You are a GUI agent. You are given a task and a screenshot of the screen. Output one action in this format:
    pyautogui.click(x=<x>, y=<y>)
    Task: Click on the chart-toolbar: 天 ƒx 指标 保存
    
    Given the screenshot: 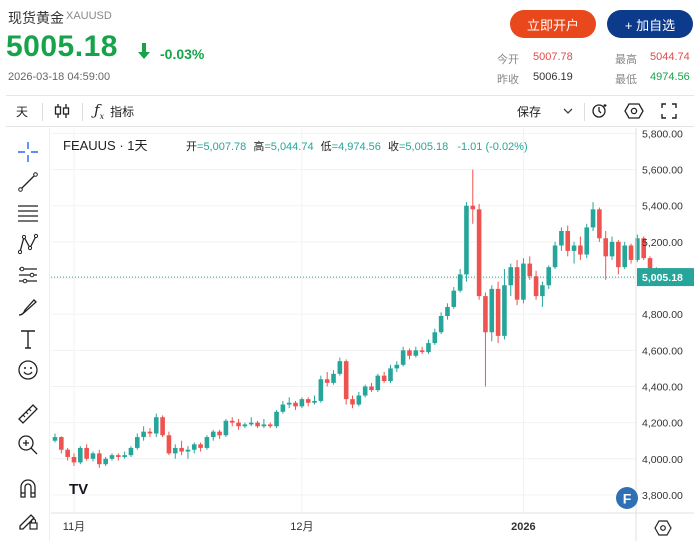 What is the action you would take?
    pyautogui.click(x=350, y=111)
    